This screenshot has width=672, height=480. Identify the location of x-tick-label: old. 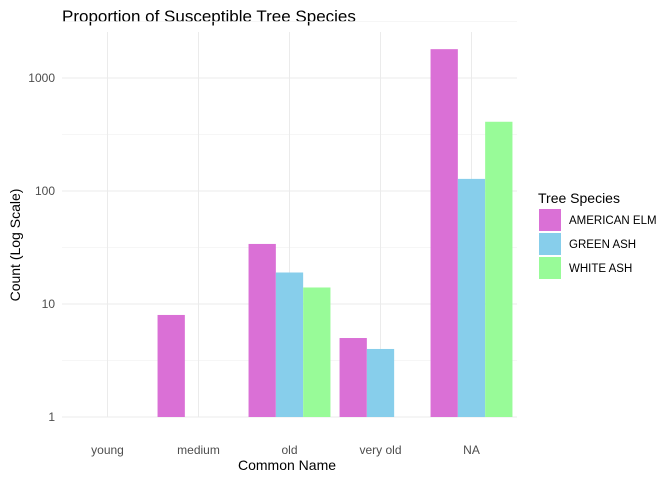
(289, 450).